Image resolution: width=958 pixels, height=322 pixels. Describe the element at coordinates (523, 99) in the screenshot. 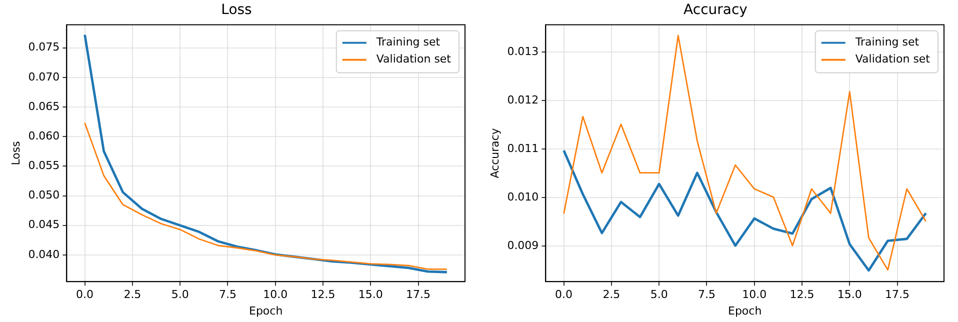

I see `y-tick-label: 0.012` at that location.